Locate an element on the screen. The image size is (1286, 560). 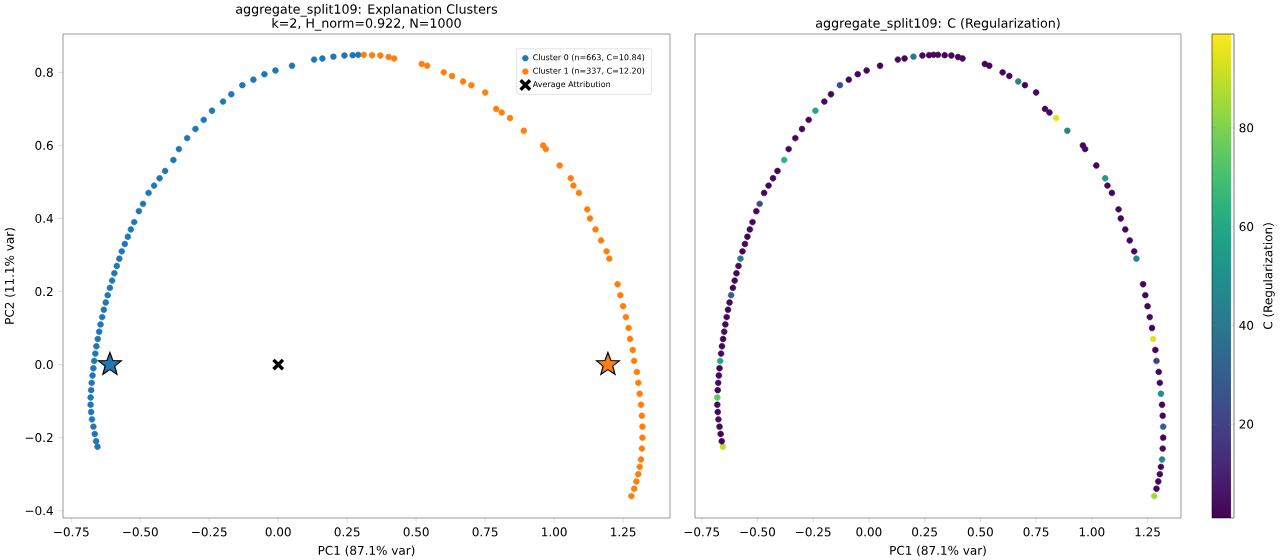
y-tick-label: 0.0 is located at coordinates (44, 365).